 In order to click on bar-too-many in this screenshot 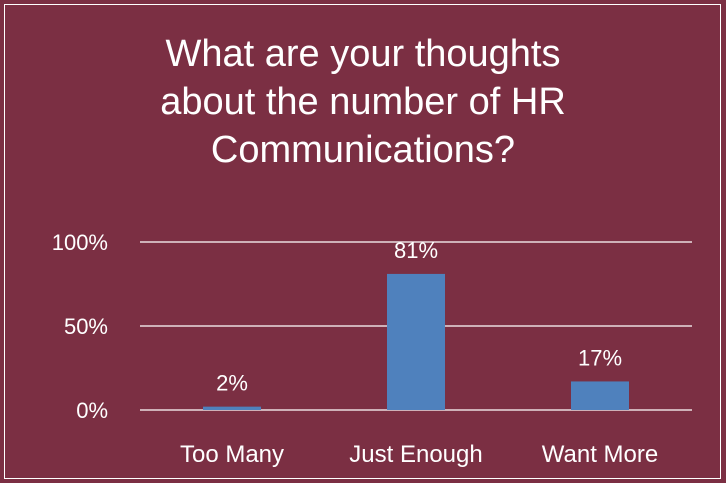, I will do `click(232, 408)`.